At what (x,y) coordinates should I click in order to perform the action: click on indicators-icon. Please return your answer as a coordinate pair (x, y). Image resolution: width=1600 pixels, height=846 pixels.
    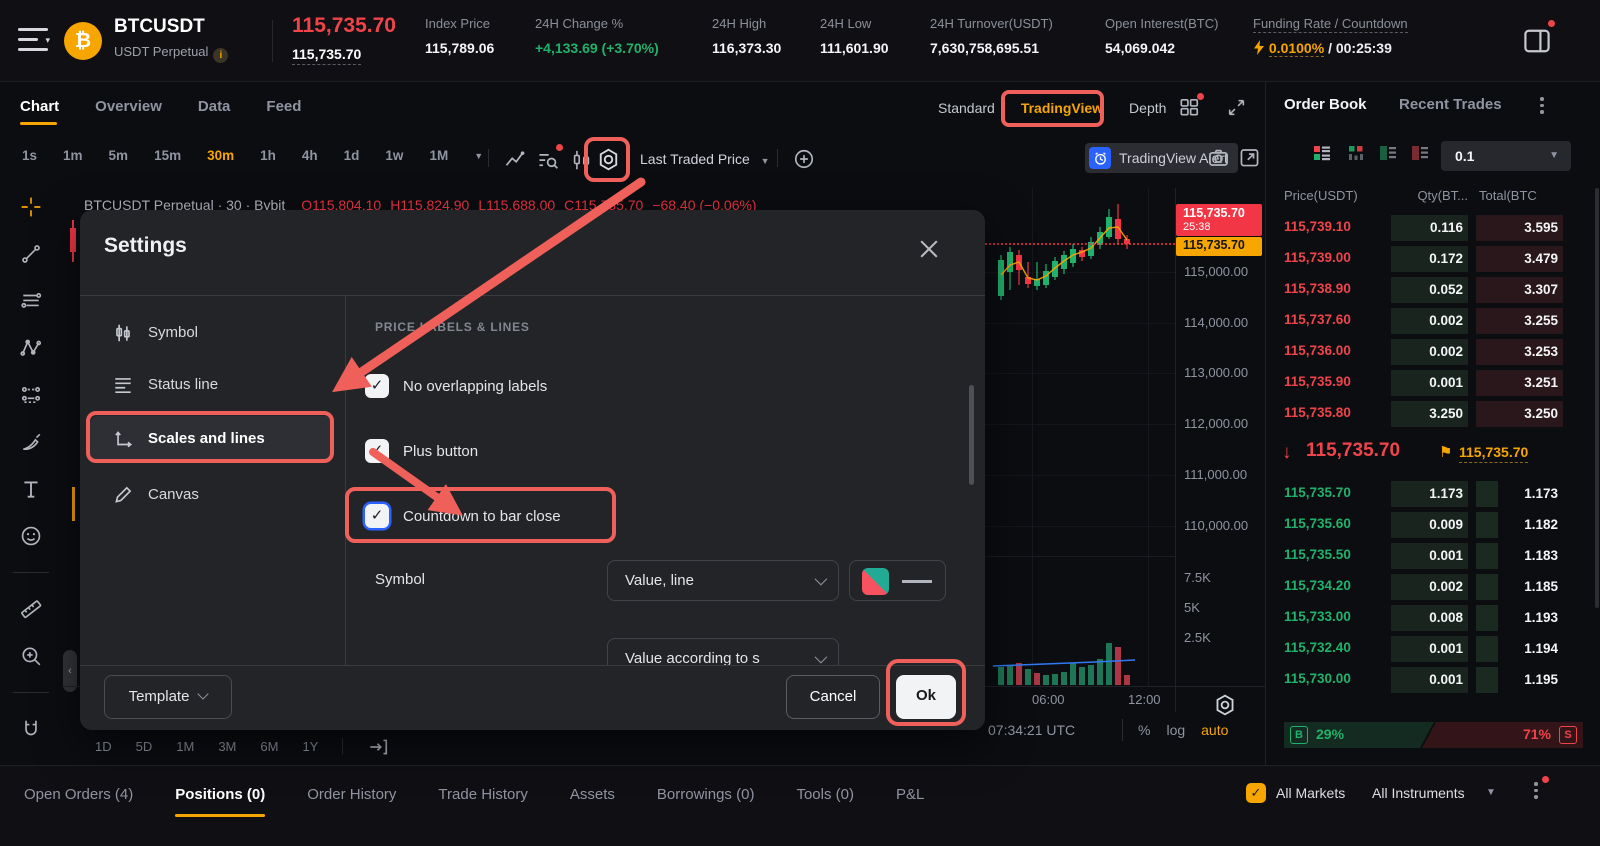
    Looking at the image, I should click on (548, 160).